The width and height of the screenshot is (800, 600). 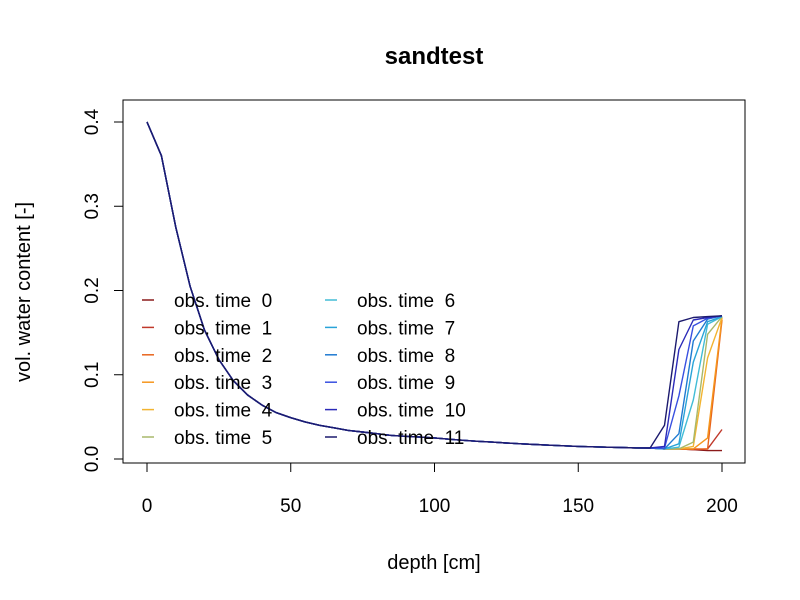 I want to click on legend-label: obs. time 11, so click(x=410, y=438).